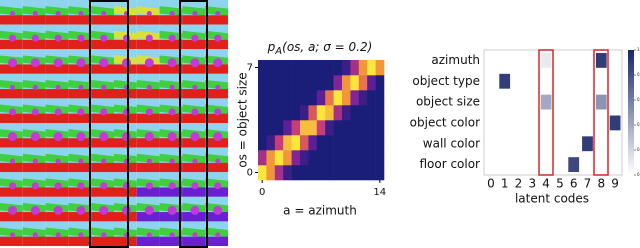  What do you see at coordinates (505, 184) in the screenshot?
I see `x-tick-label: 1` at bounding box center [505, 184].